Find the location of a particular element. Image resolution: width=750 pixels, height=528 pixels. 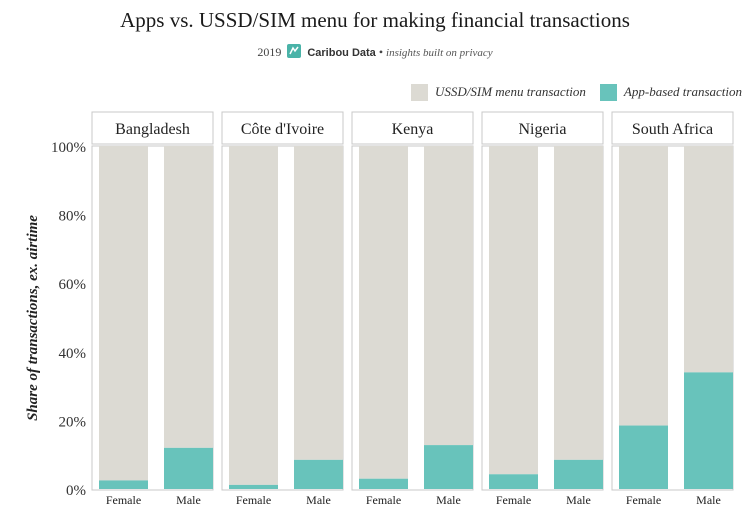

caribou-logo-icon is located at coordinates (294, 51).